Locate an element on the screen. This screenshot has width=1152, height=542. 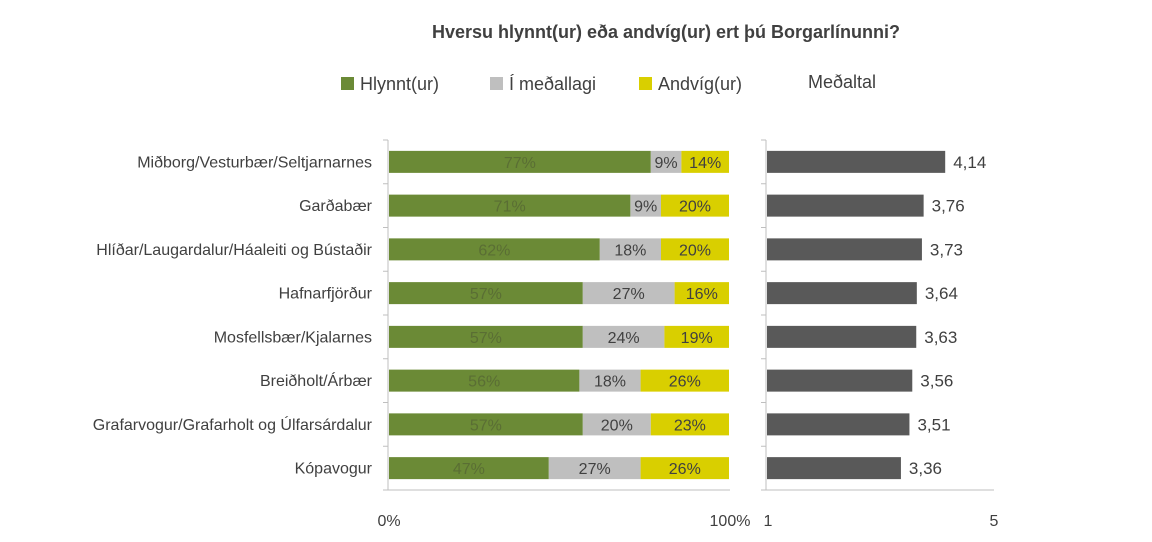
category-label: Hlíðar/Laugardalur/Háaleiti og Bústaðir is located at coordinates (234, 250).